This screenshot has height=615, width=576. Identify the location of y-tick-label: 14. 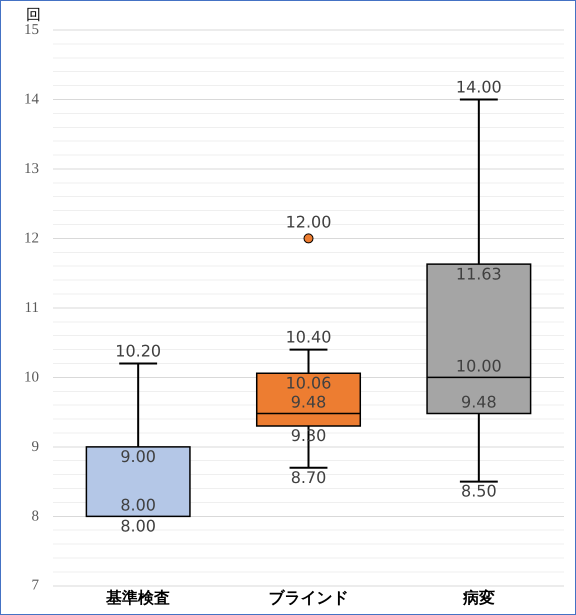
(32, 99).